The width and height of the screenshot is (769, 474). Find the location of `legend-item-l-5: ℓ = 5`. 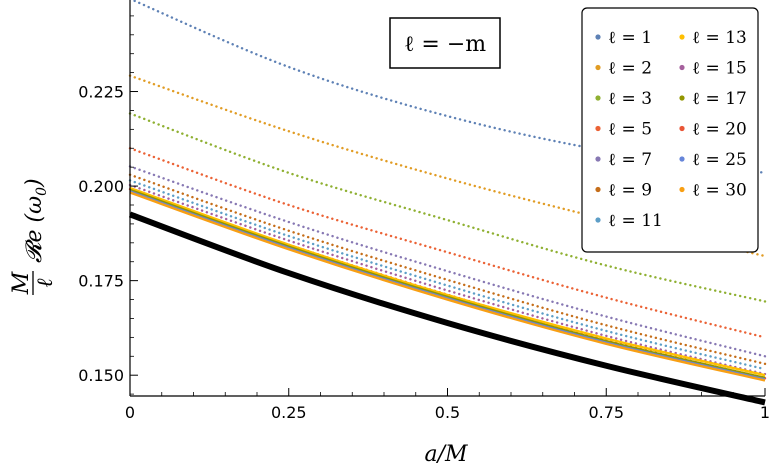

legend-item-l-5: ℓ = 5 is located at coordinates (623, 130).